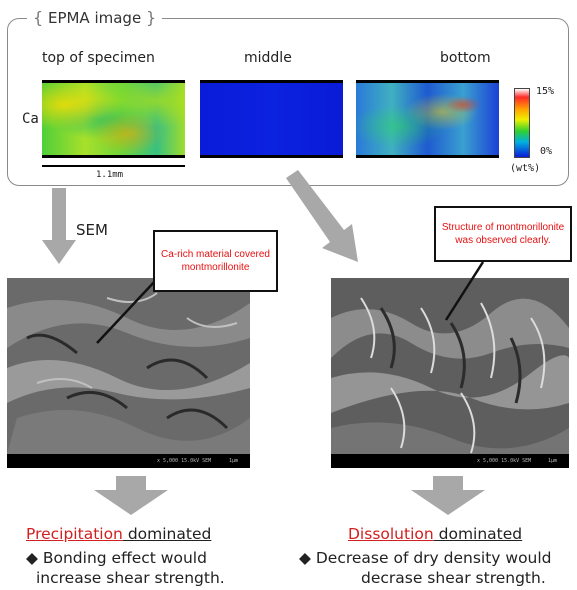 The width and height of the screenshot is (577, 590). I want to click on sem-texture-left, so click(128, 366).